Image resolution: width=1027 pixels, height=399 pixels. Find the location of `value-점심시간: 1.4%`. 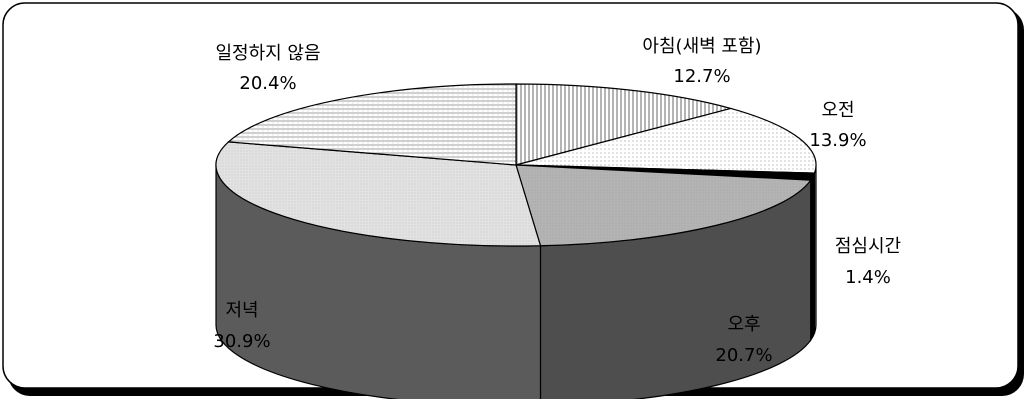

value-점심시간: 1.4% is located at coordinates (868, 277).